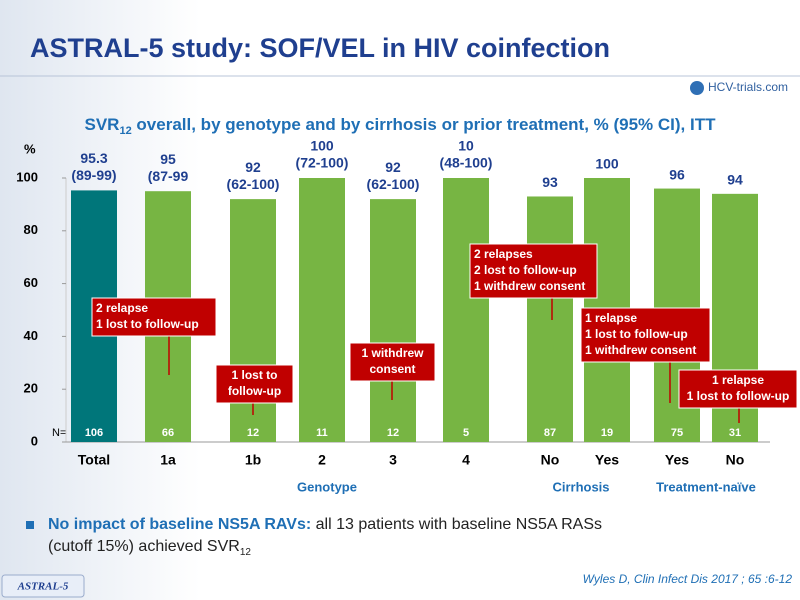 The width and height of the screenshot is (800, 600). I want to click on annotation-text: follow-up, so click(254, 391).